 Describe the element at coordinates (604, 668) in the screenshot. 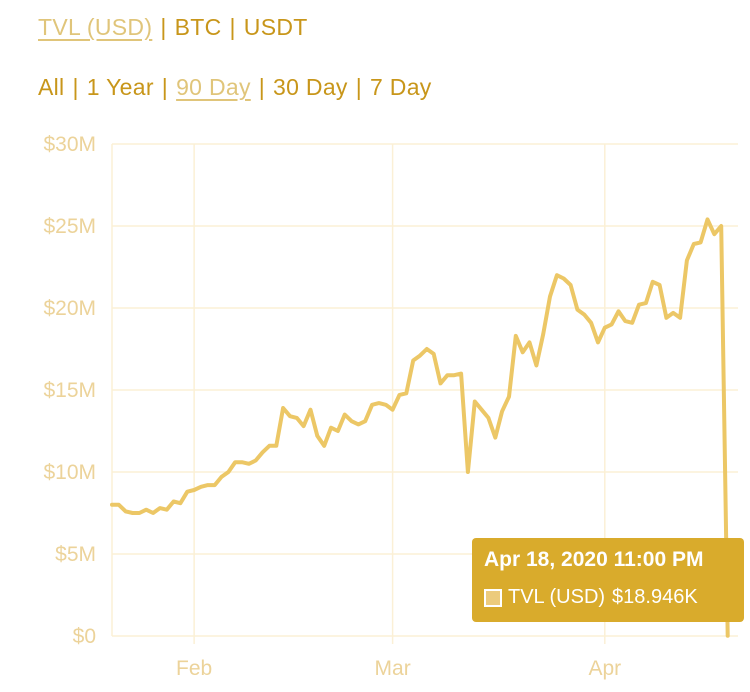

I see `x-tick-label: Apr` at that location.